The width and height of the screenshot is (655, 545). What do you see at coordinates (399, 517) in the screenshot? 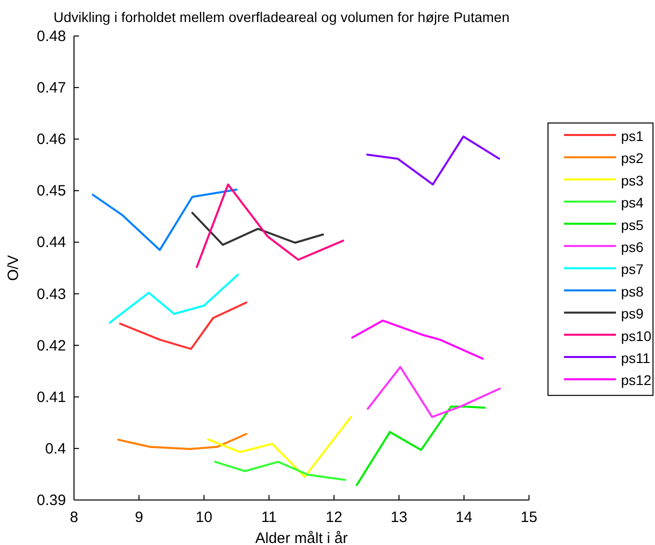
I see `x-tick-label: 13` at bounding box center [399, 517].